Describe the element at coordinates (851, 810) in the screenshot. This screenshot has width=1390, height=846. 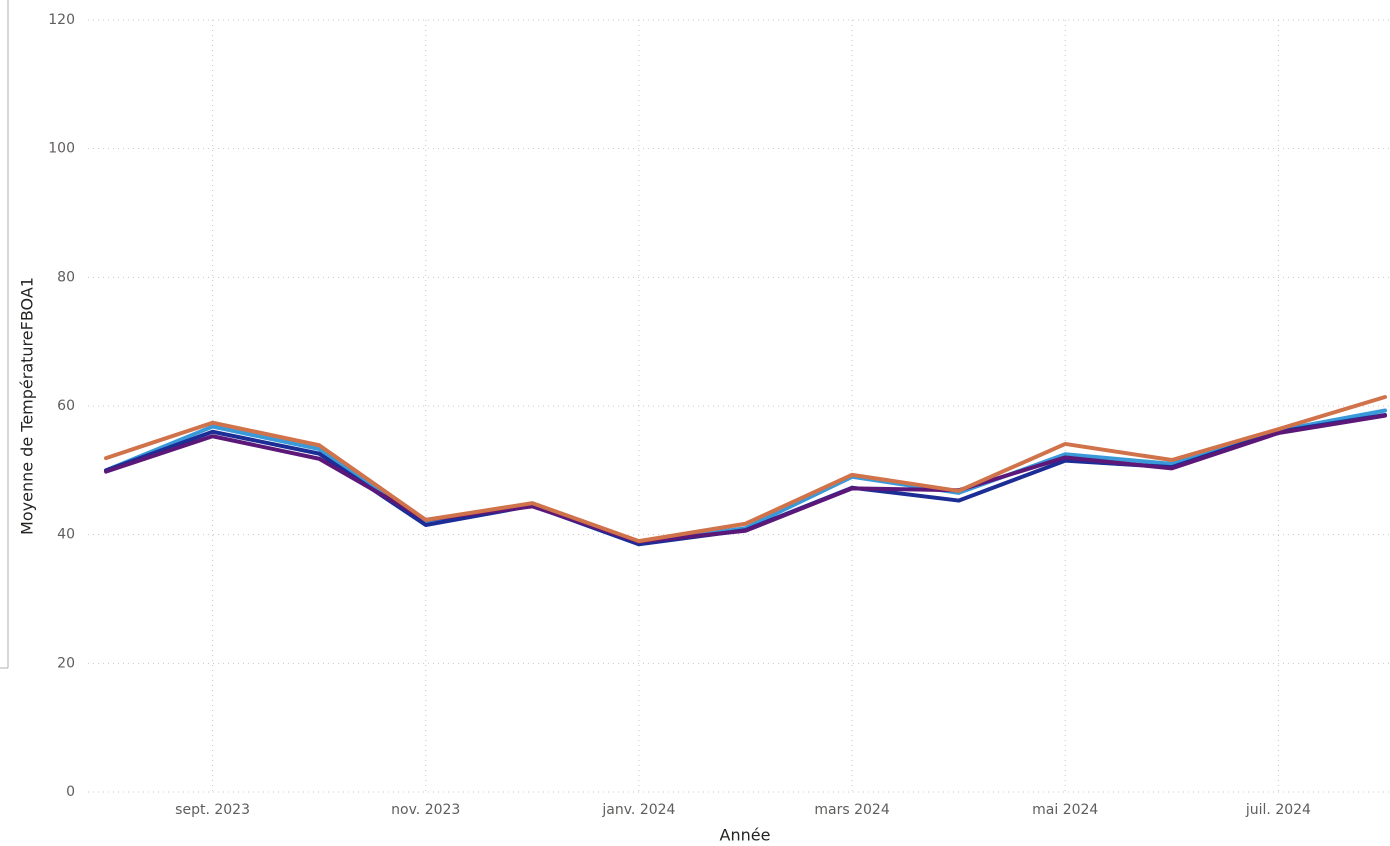
I see `x-tick-label: mars 2024` at that location.